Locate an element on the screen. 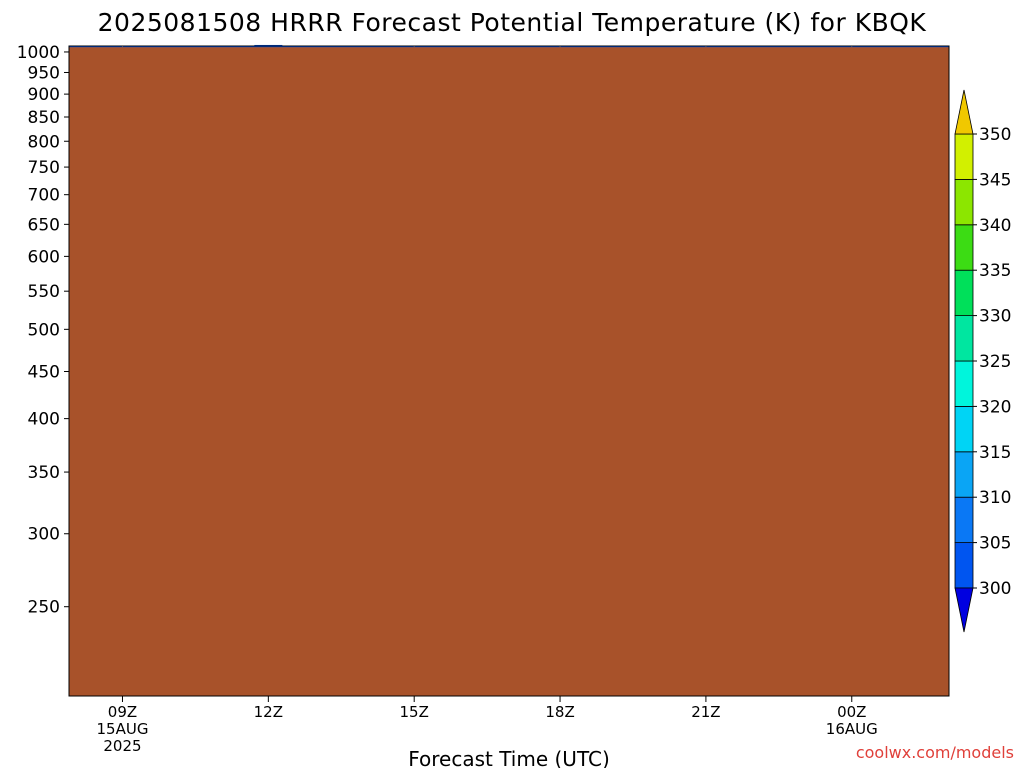 This screenshot has height=768, width=1024. colorbar-label: 315 is located at coordinates (995, 453).